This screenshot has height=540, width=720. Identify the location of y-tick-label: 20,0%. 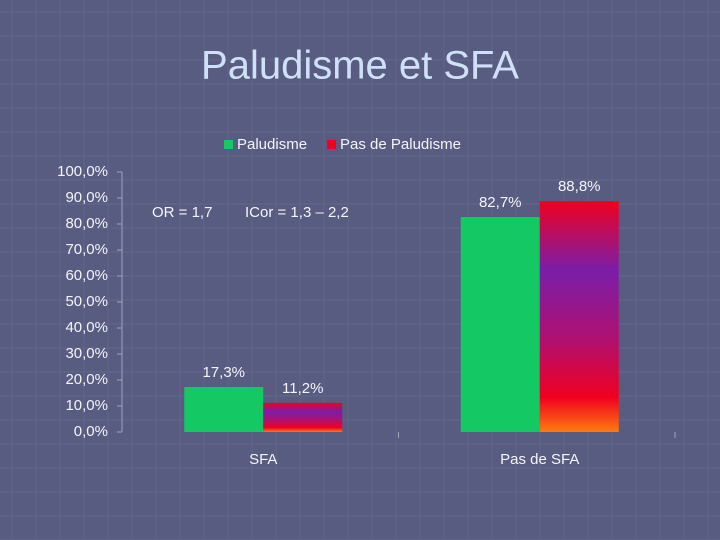
(86, 379).